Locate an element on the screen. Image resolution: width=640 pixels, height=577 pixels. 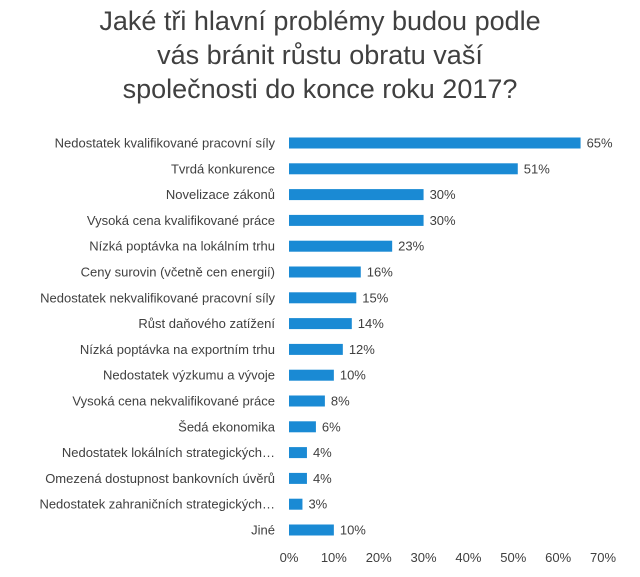
category-label: Omezená dostupnost bankovních úvěrů is located at coordinates (160, 478).